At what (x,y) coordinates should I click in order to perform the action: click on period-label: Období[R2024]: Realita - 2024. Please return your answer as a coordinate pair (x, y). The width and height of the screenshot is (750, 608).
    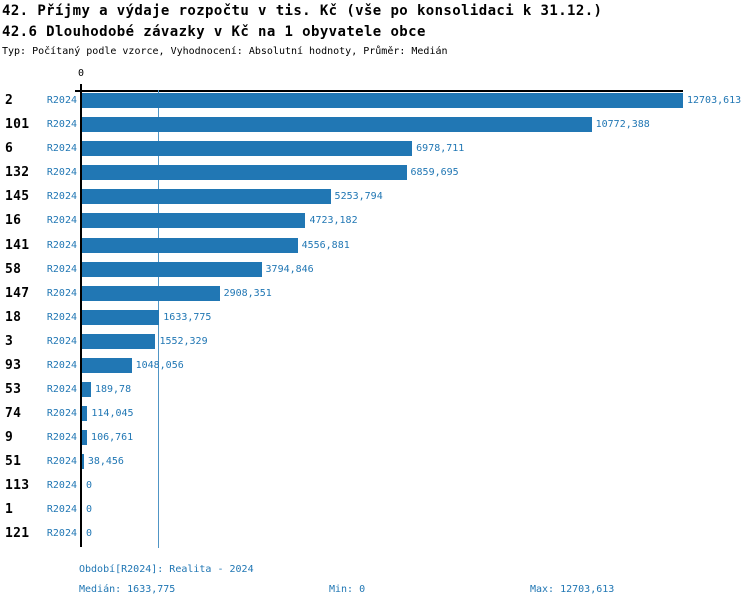
    Looking at the image, I should click on (166, 569).